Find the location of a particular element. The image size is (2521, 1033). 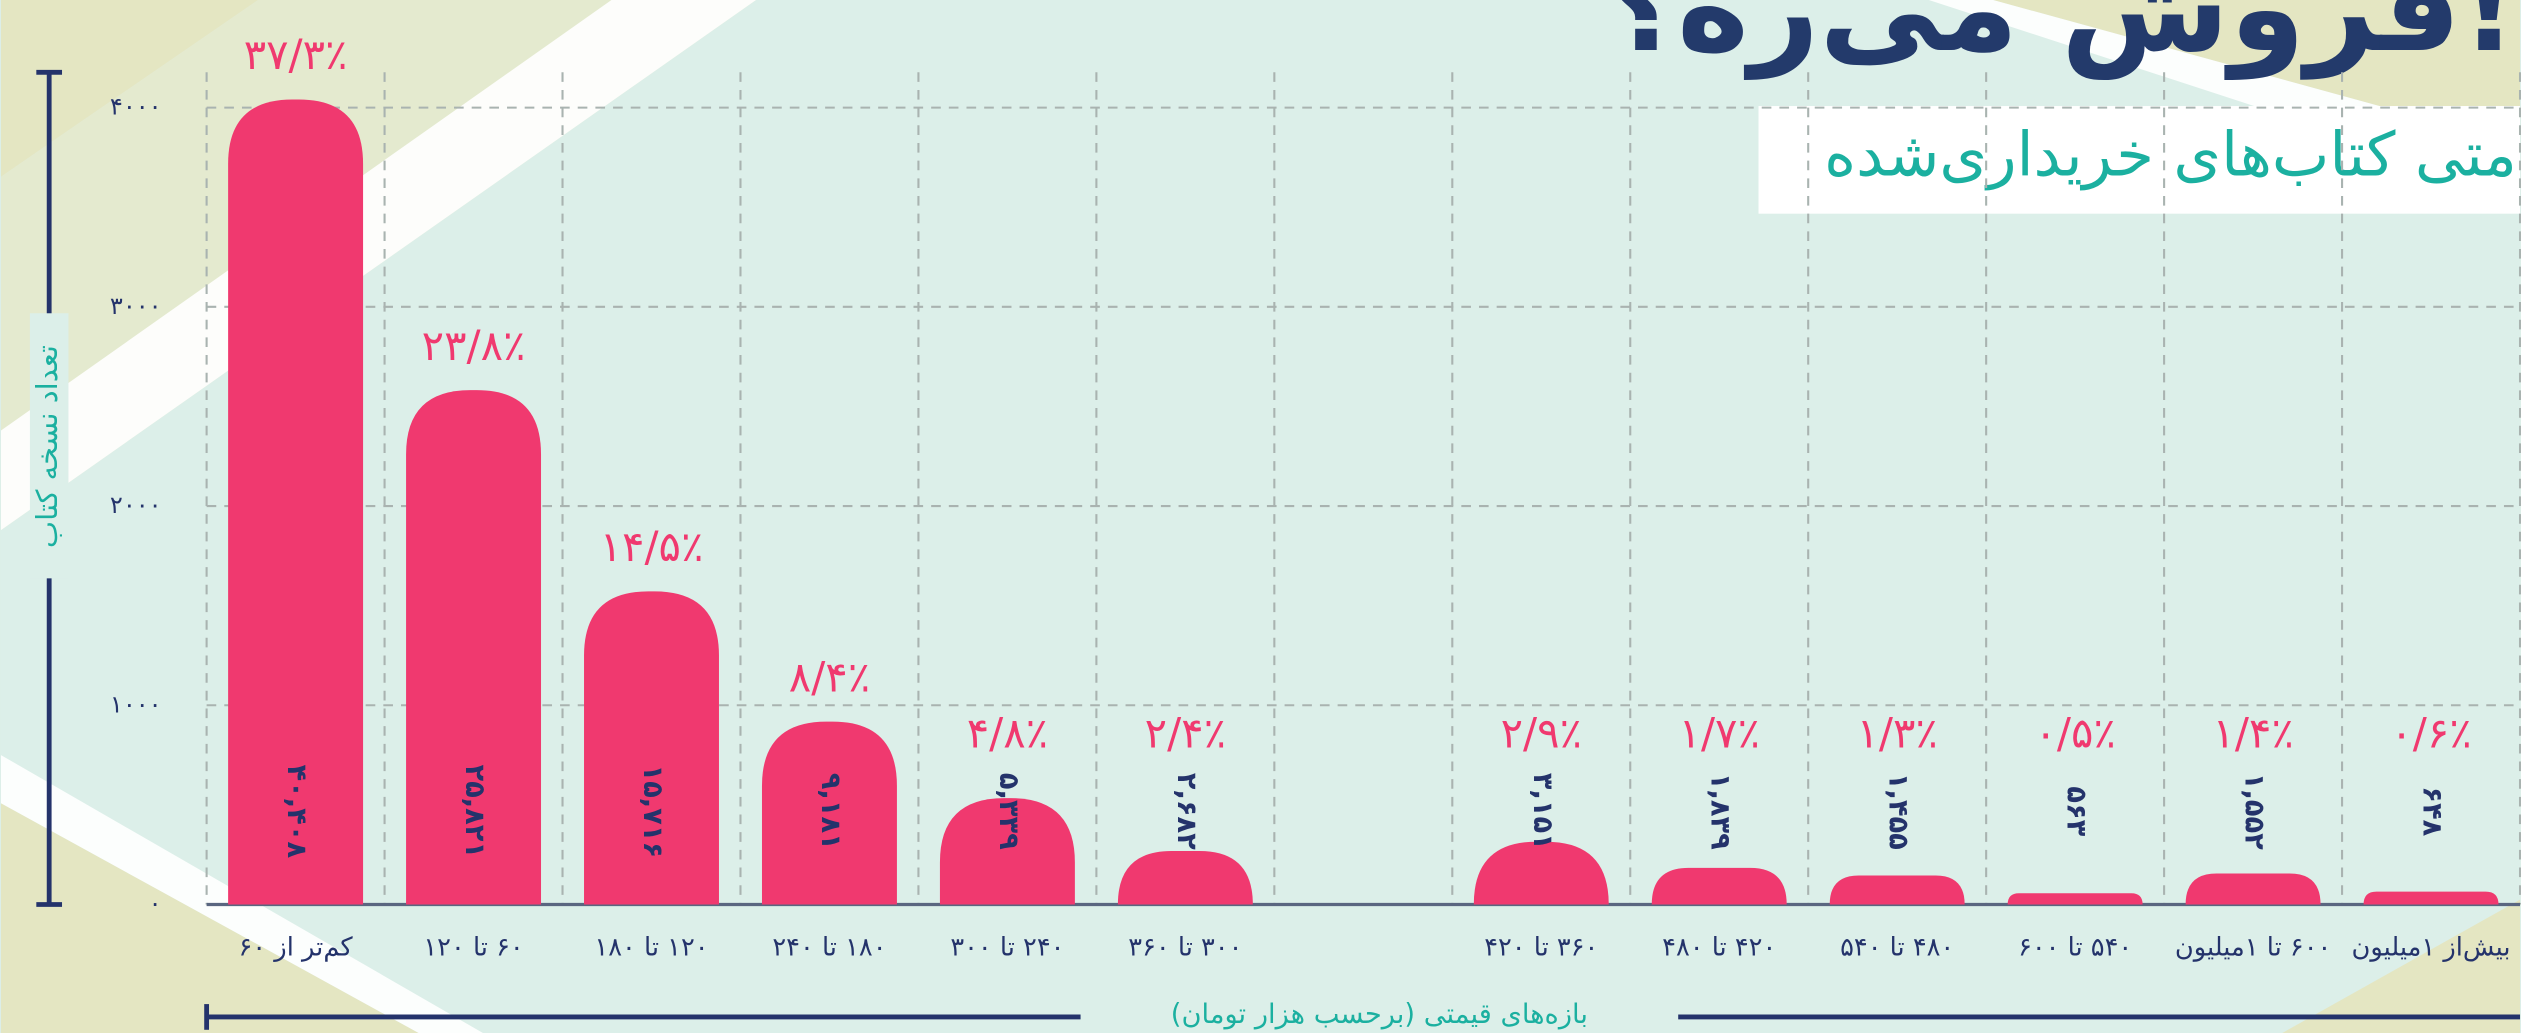

percent-label: ۸/۴٪ is located at coordinates (829, 676).